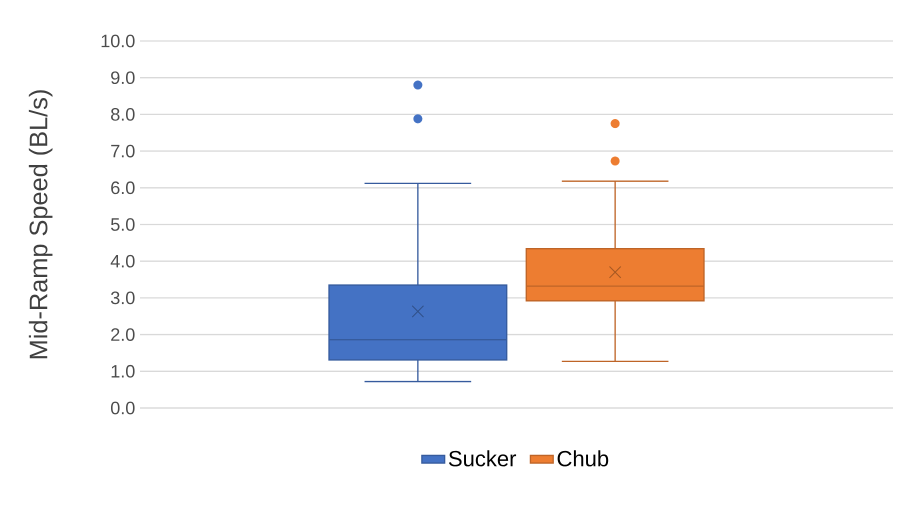  Describe the element at coordinates (482, 458) in the screenshot. I see `legend-label: Sucker` at that location.